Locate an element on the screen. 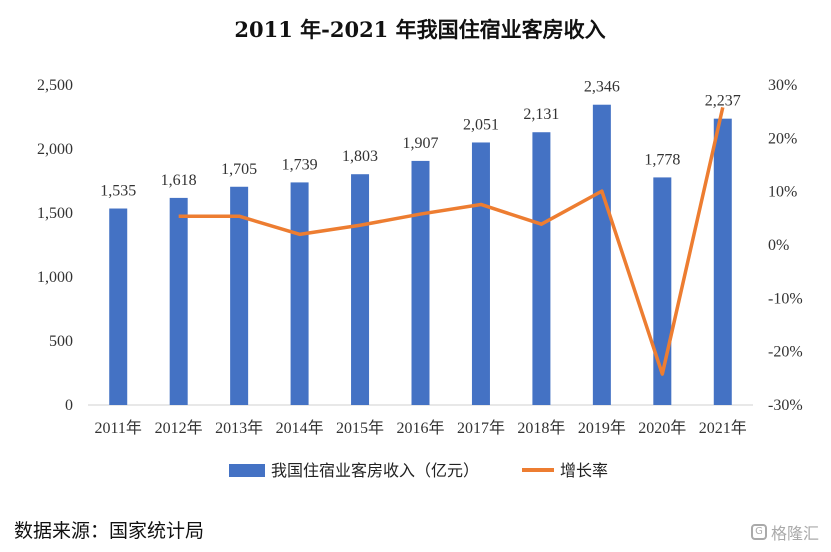 The height and width of the screenshot is (552, 831). legend-swatch-bar is located at coordinates (247, 470).